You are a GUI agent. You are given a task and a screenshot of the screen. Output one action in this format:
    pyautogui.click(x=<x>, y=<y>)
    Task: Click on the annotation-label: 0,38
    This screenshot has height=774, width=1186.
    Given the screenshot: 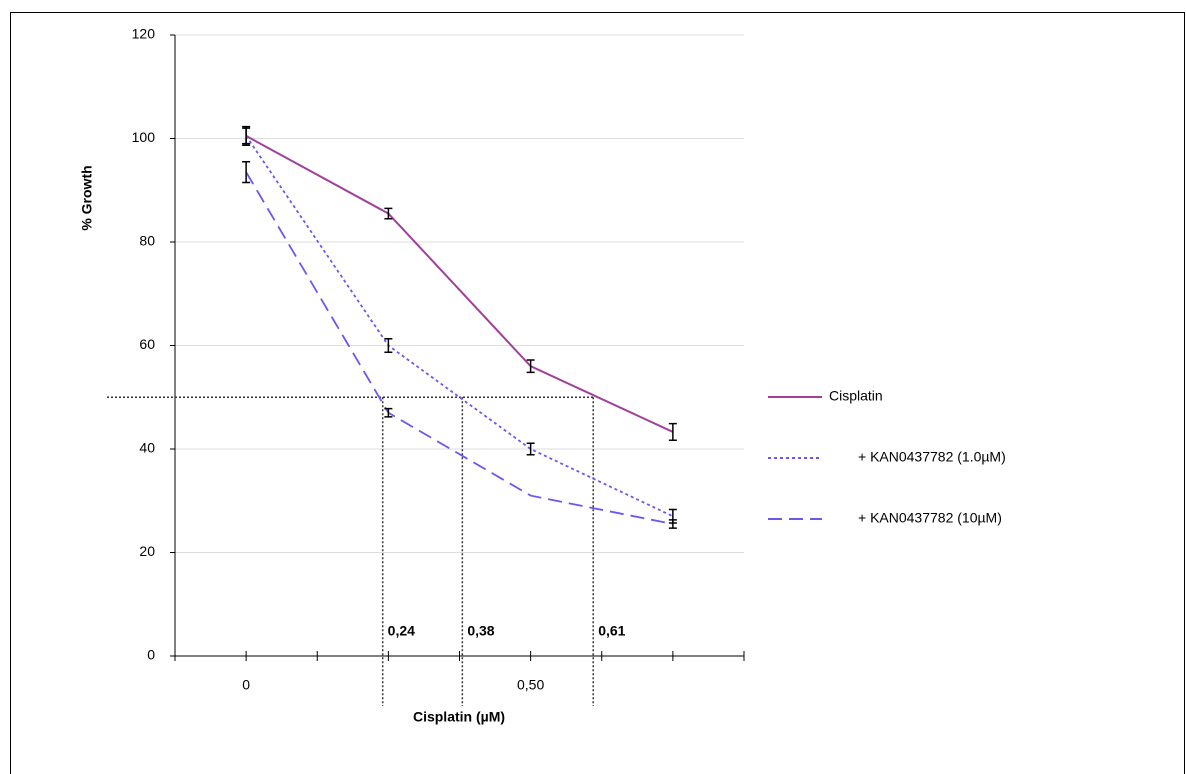 What is the action you would take?
    pyautogui.click(x=480, y=631)
    